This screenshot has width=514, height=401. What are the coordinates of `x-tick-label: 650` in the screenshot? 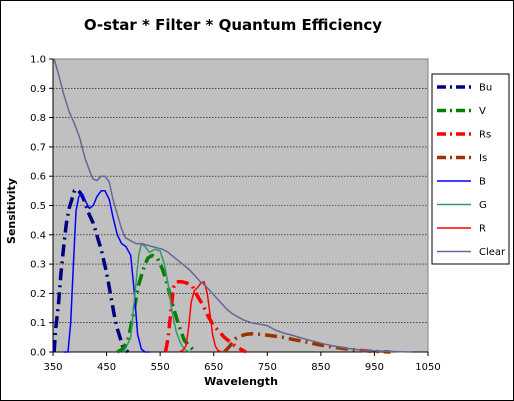 It's located at (213, 367).